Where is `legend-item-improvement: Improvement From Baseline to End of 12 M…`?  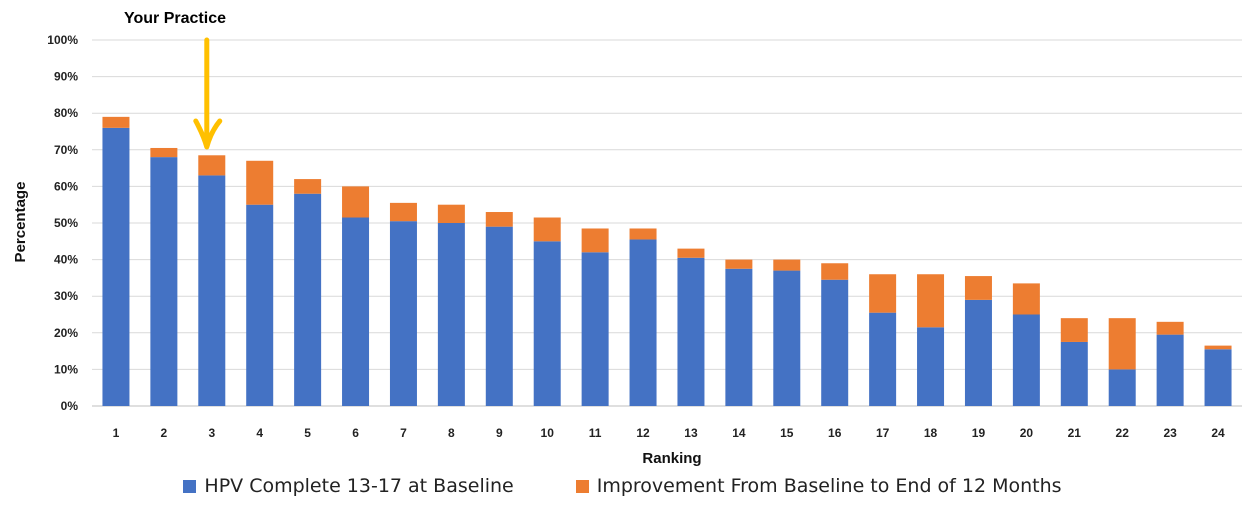 legend-item-improvement: Improvement From Baseline to End of 12 M… is located at coordinates (818, 486).